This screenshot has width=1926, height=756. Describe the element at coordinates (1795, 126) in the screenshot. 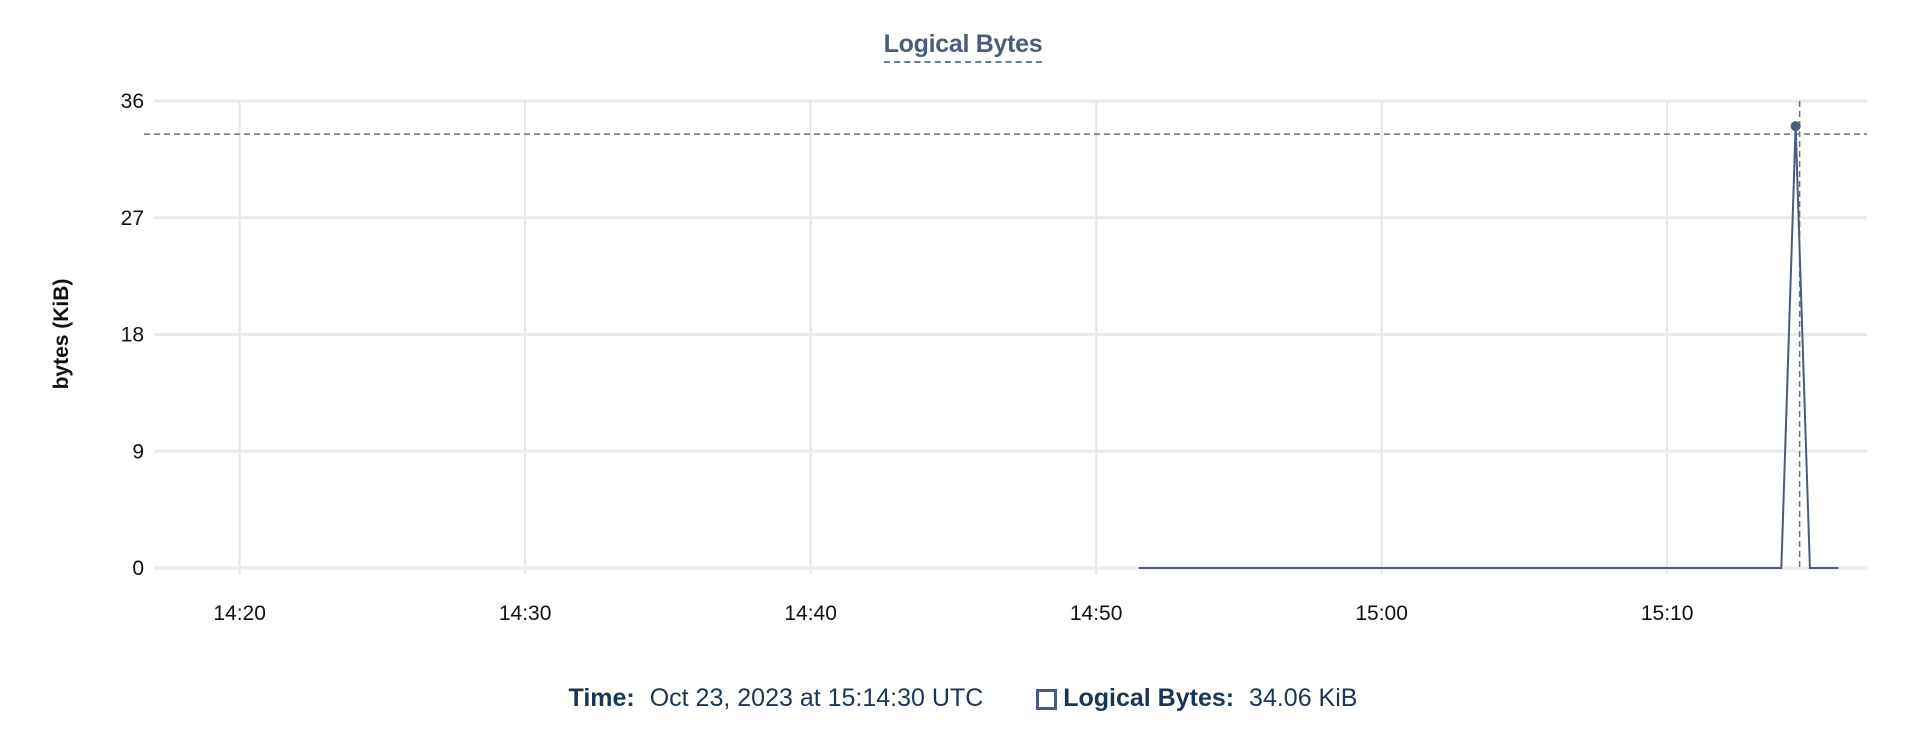

I see `hover-point` at that location.